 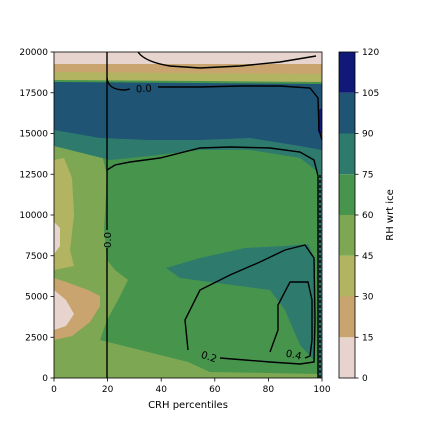 I want to click on y-tick-label: 17500, so click(x=33, y=94).